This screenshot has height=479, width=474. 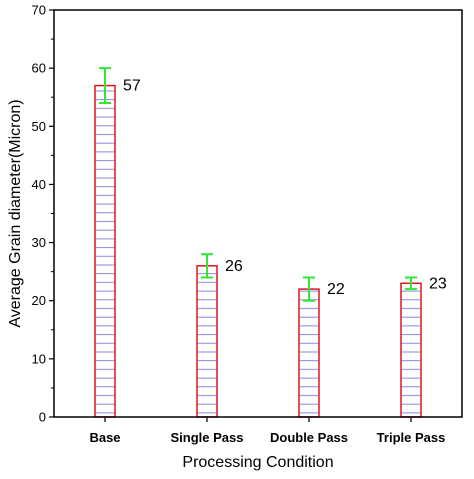 I want to click on x-tick-label: Single Pass, so click(x=207, y=437).